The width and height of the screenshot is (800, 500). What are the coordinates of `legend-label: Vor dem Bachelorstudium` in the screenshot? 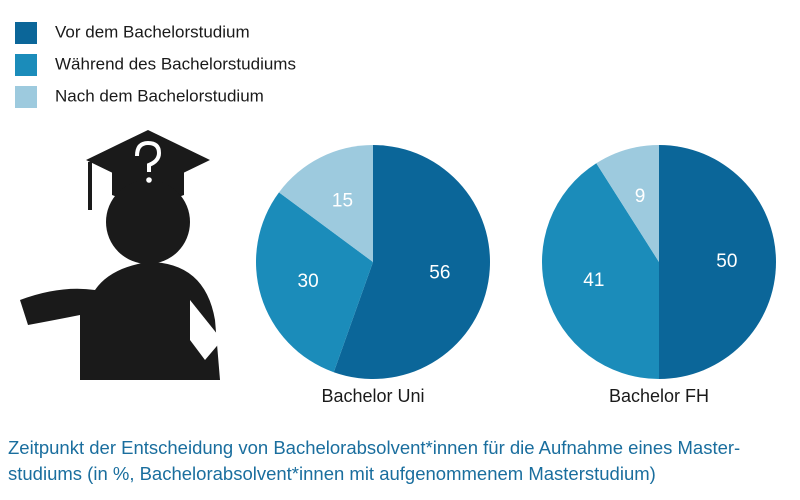 It's located at (152, 31).